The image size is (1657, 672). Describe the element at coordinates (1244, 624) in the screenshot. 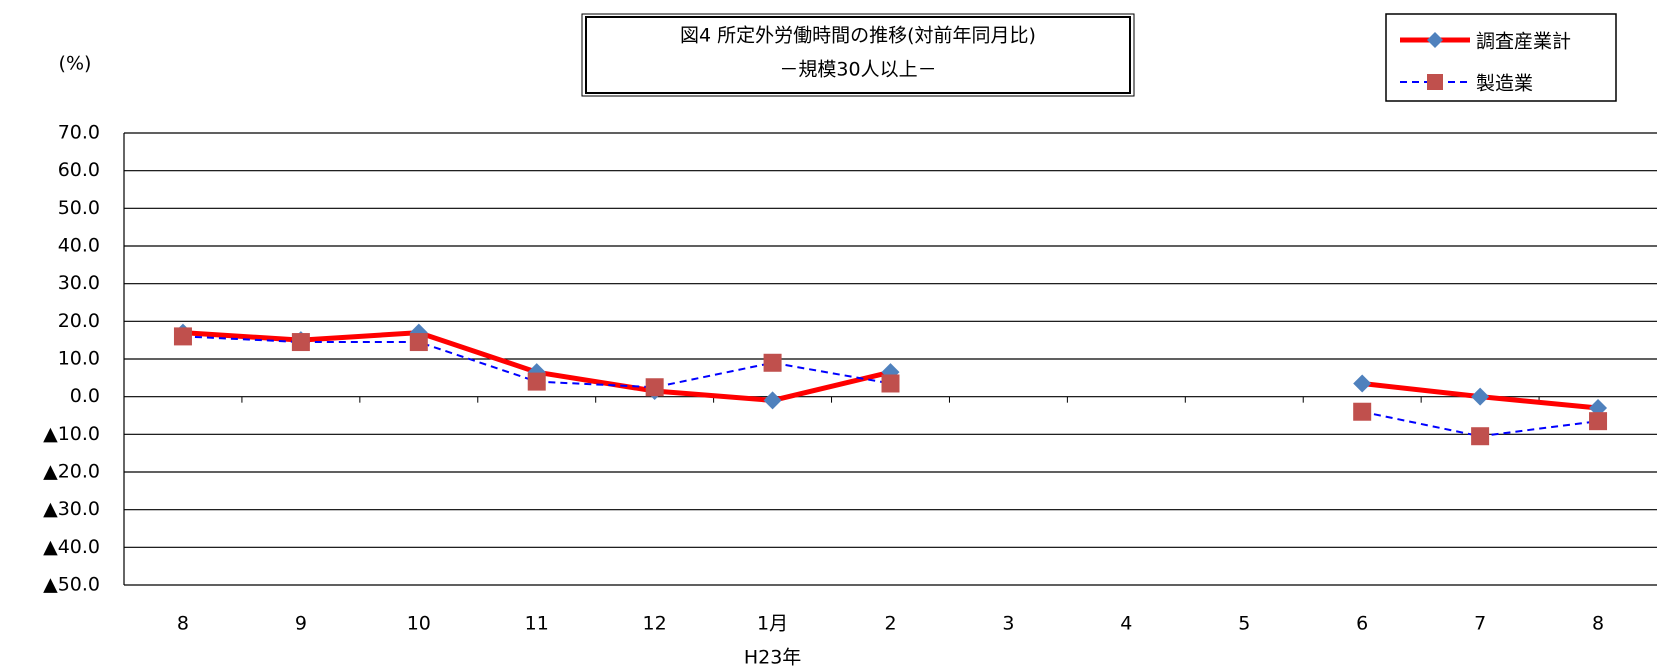

I see `x-tick-label: 5` at that location.